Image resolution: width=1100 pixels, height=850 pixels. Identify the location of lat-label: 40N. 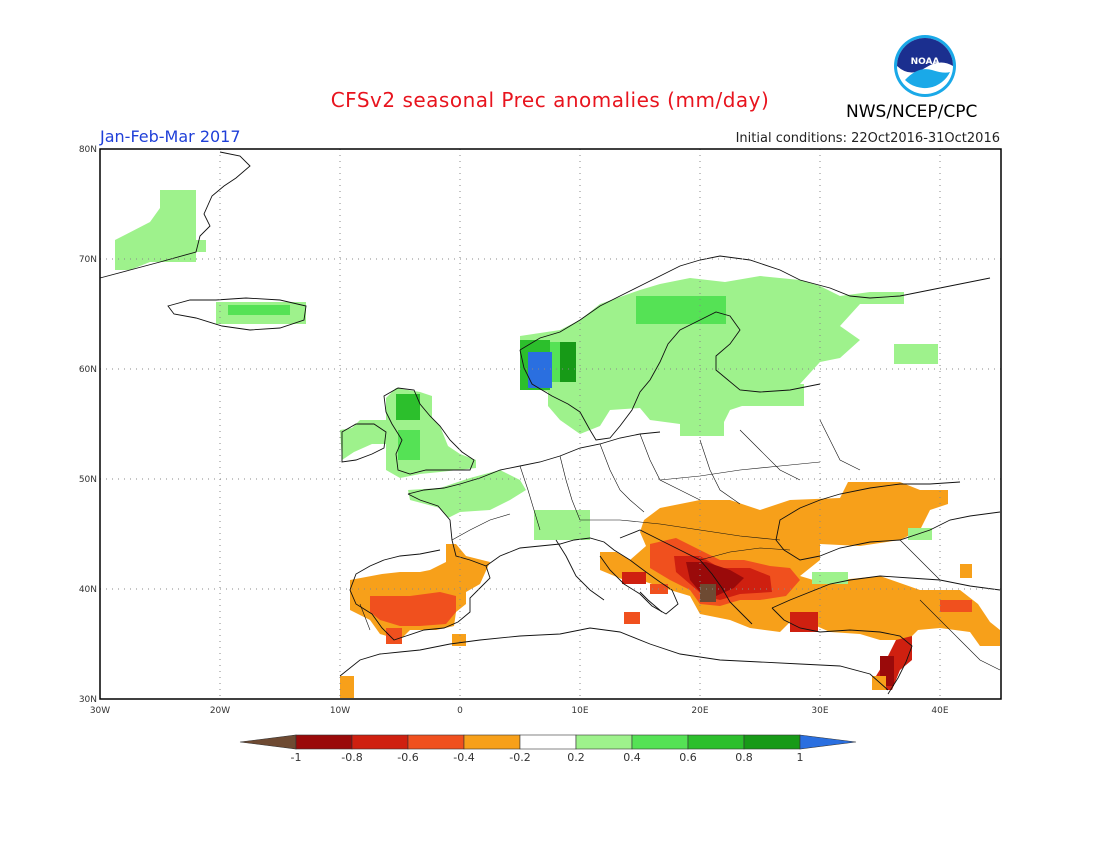
(88, 590).